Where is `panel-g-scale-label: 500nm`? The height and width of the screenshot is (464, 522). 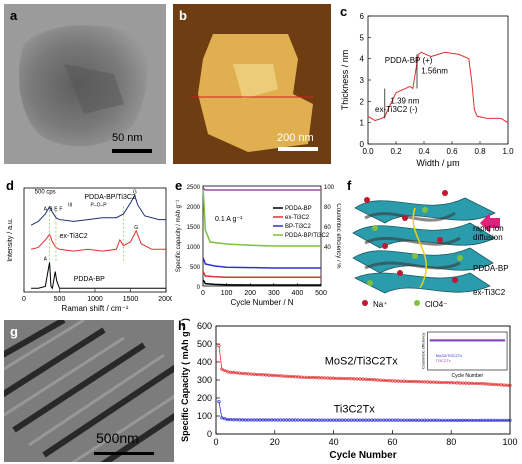
panel-g-scale-label: 500nm is located at coordinates (117, 438).